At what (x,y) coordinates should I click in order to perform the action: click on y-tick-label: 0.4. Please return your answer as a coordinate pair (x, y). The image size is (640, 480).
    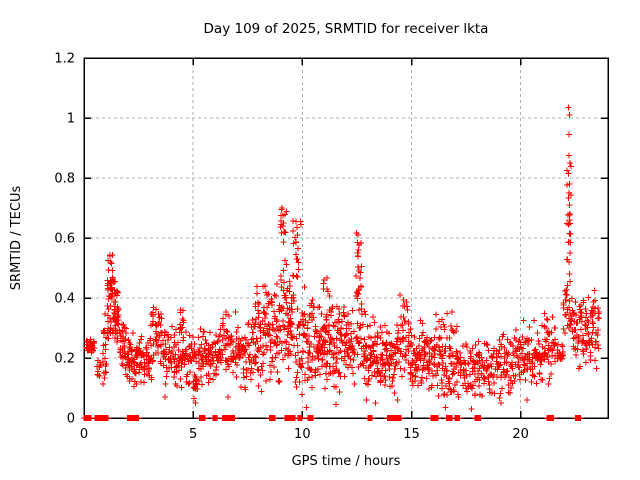
    Looking at the image, I should click on (64, 299).